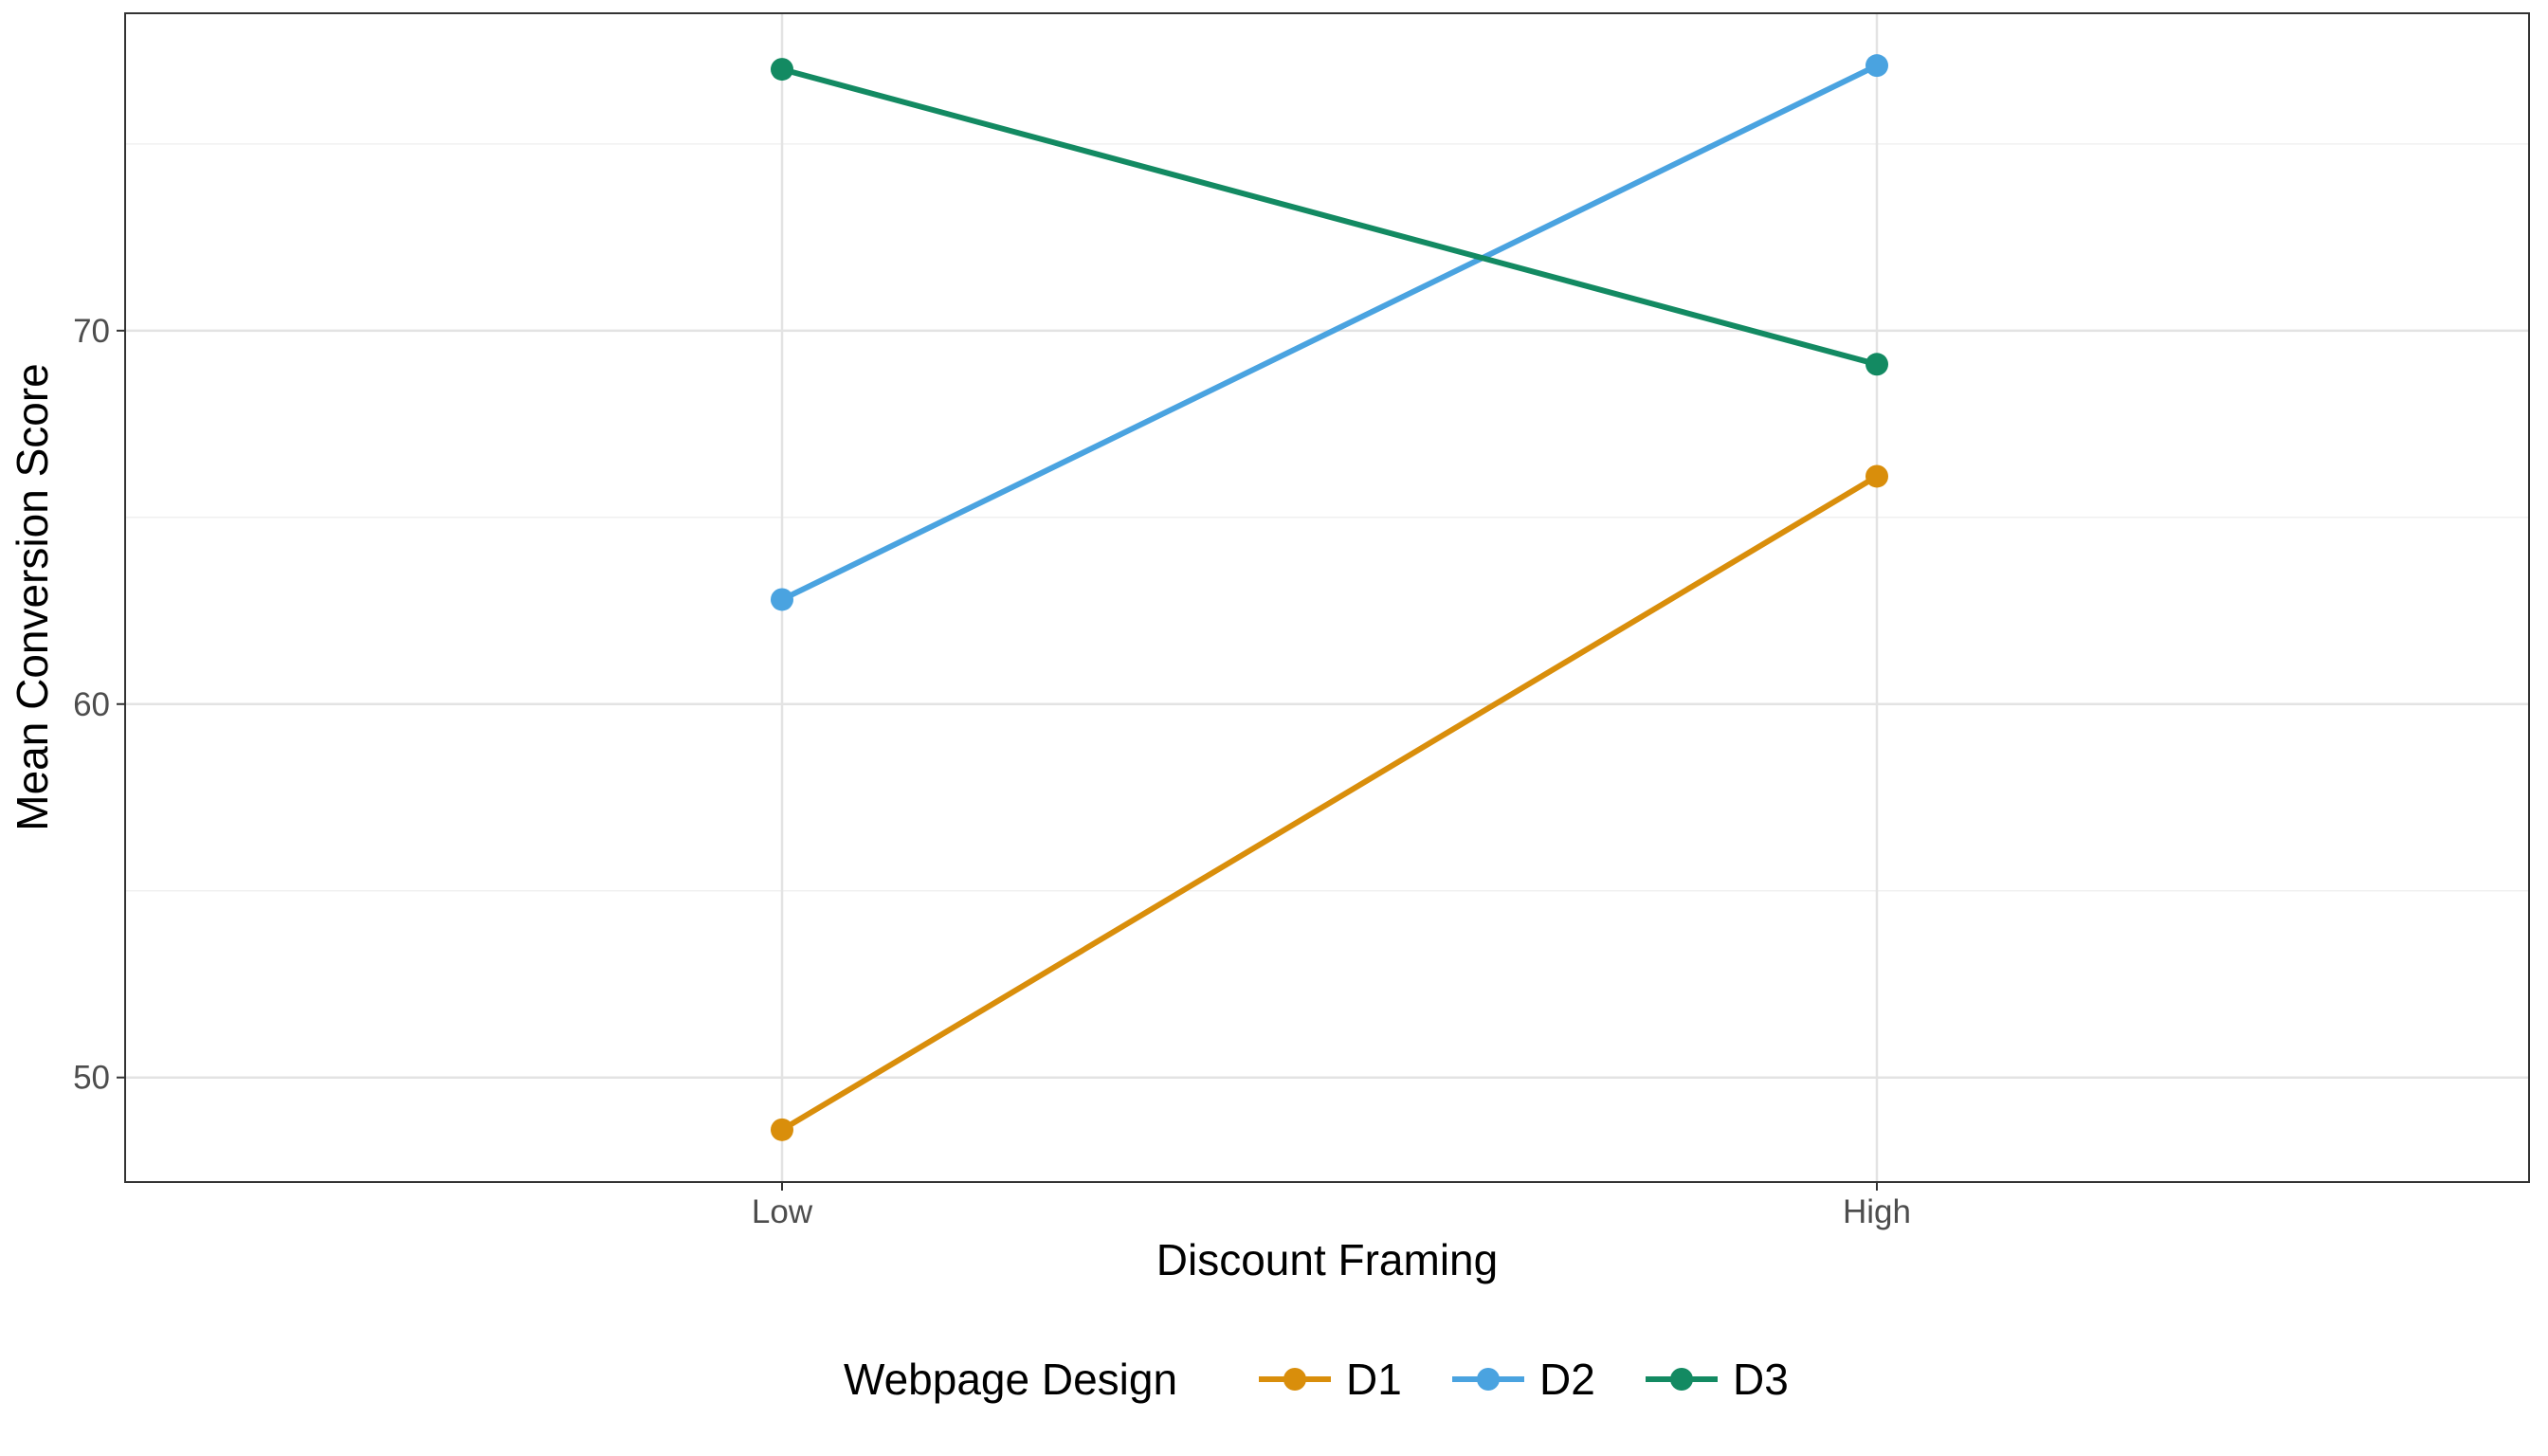 This screenshot has width=2548, height=1456. Describe the element at coordinates (1877, 476) in the screenshot. I see `data-point-d1-high` at that location.